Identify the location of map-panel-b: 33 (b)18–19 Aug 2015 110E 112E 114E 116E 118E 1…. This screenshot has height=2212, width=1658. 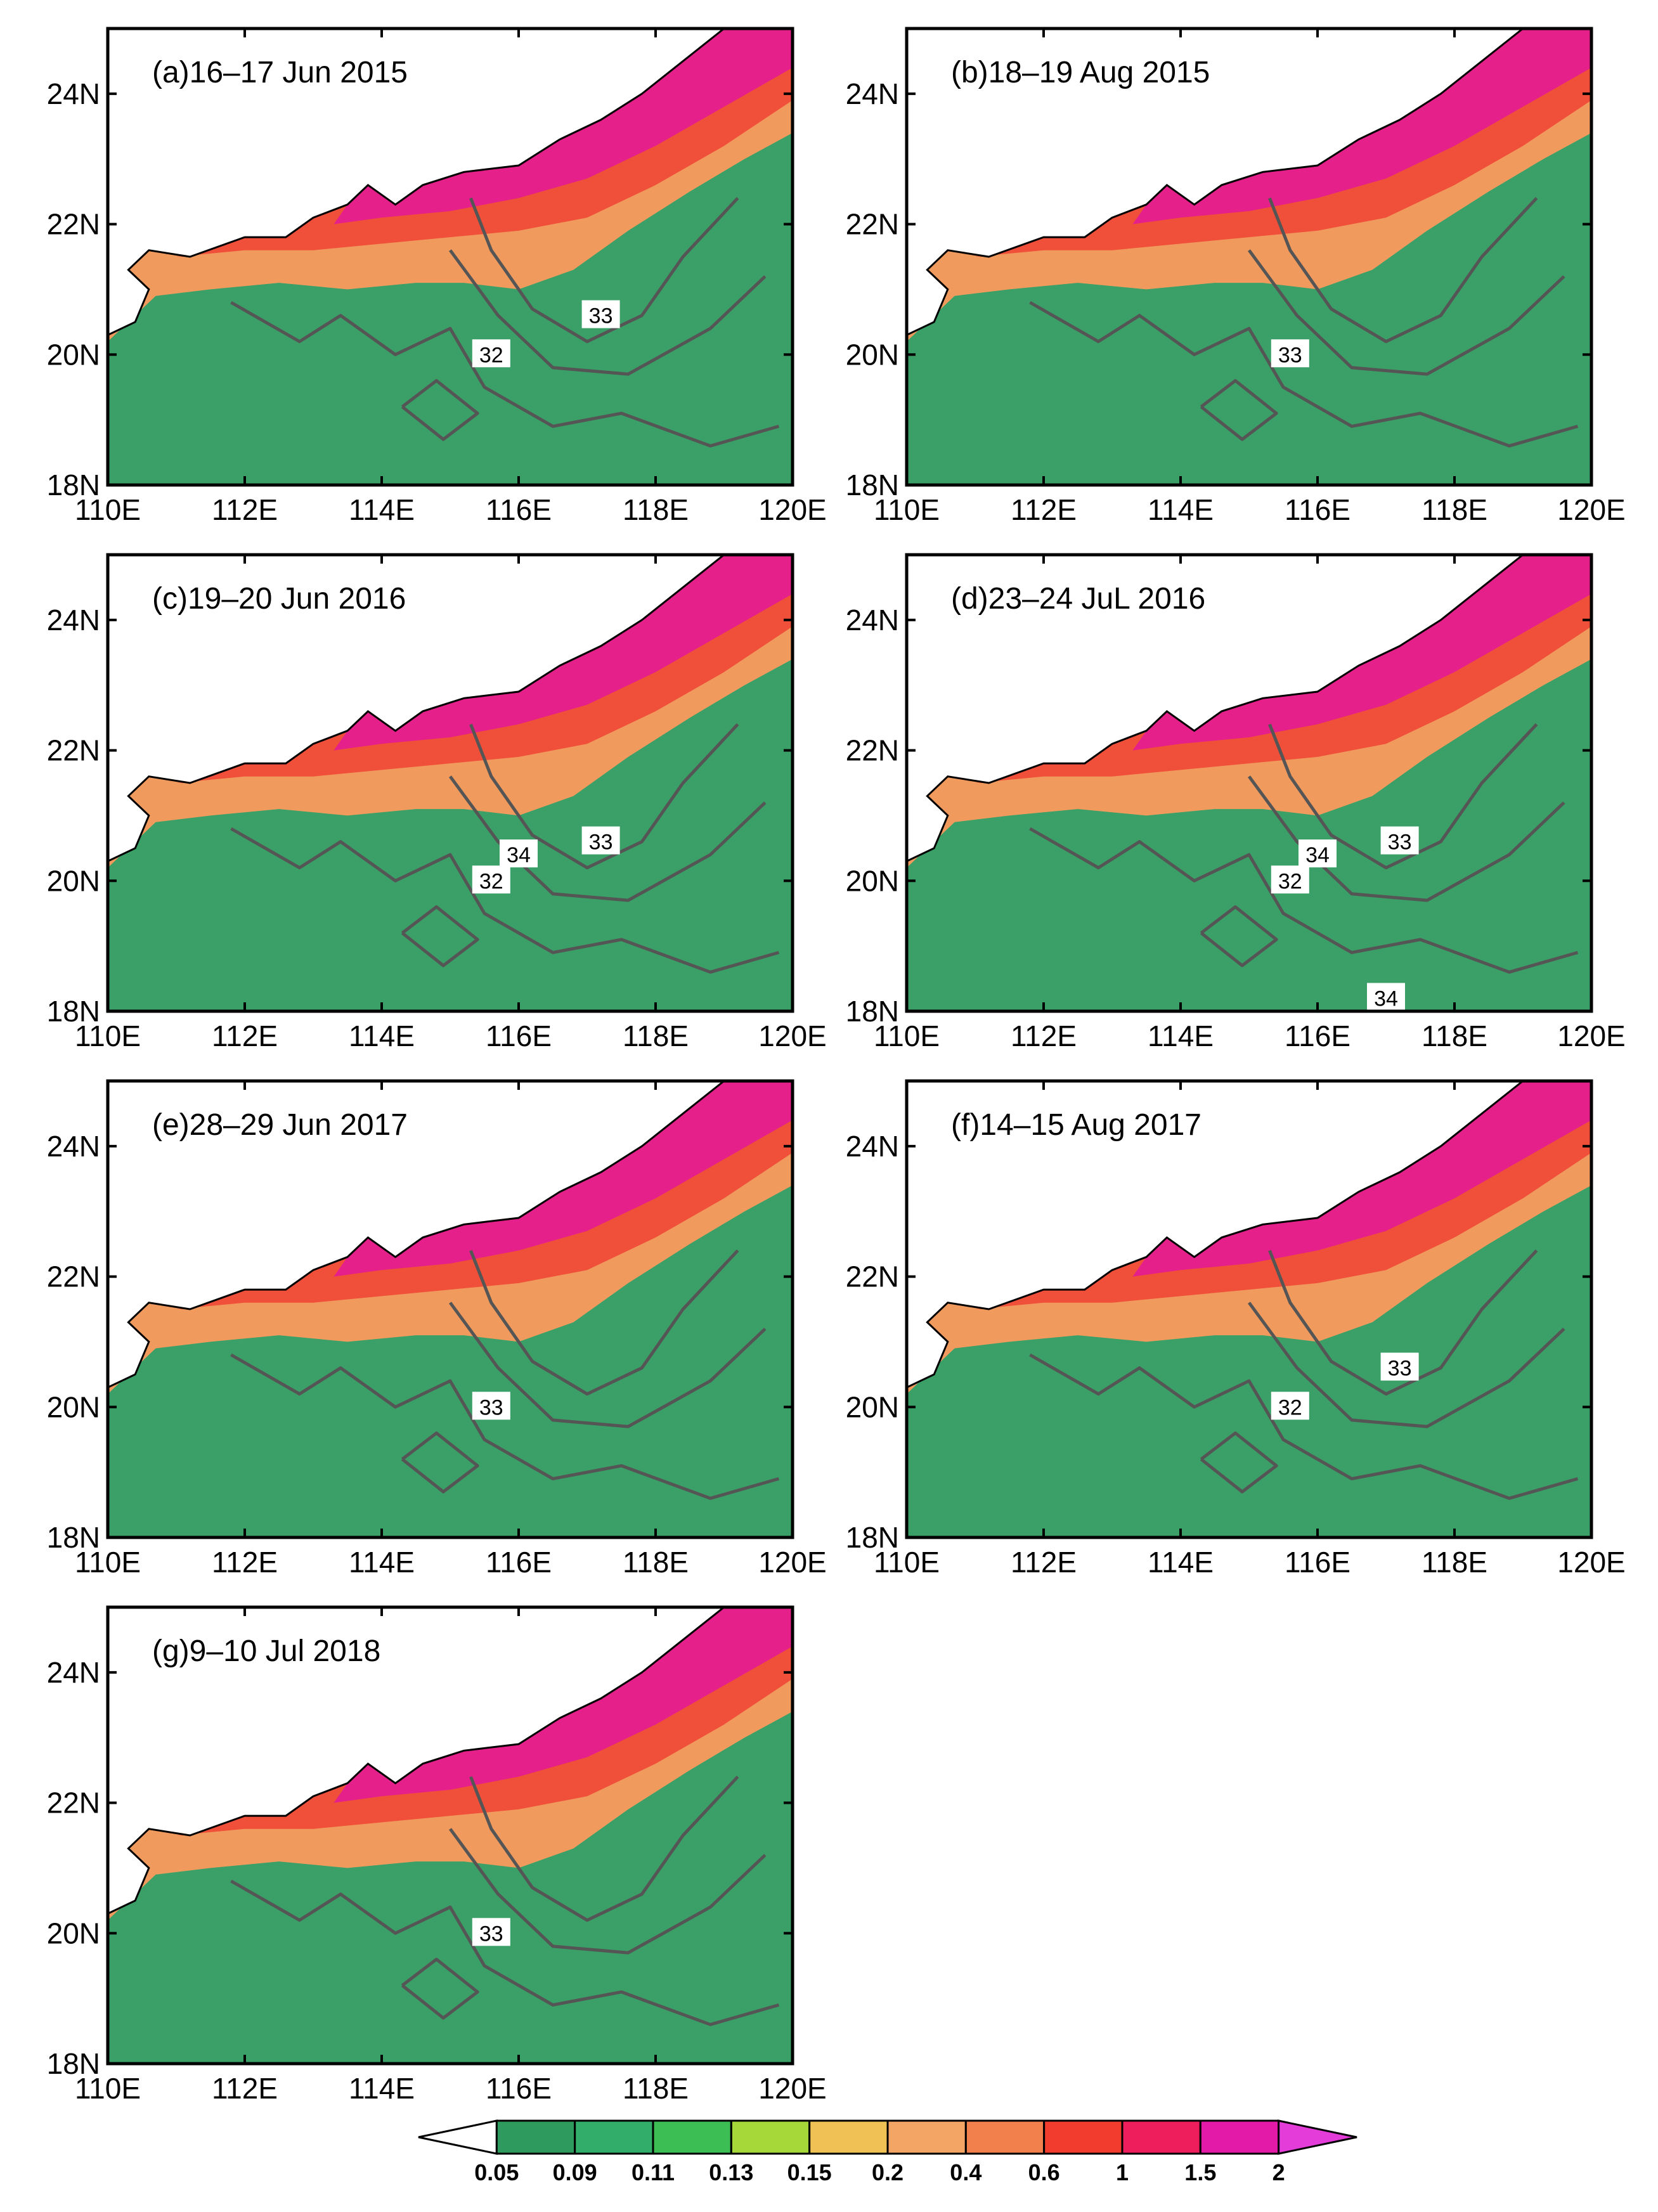
(1236, 276).